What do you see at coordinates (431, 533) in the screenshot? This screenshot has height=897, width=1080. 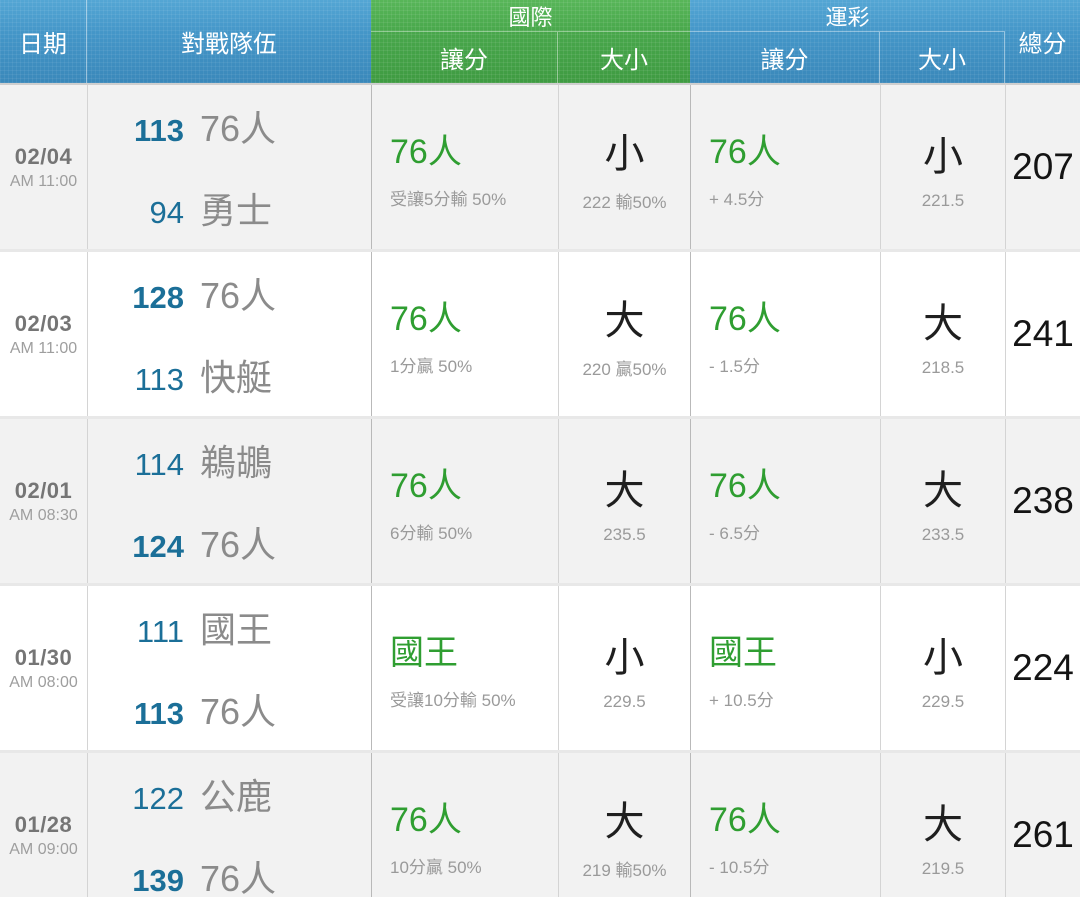 I see `spread-detail: 6分輸 50%` at bounding box center [431, 533].